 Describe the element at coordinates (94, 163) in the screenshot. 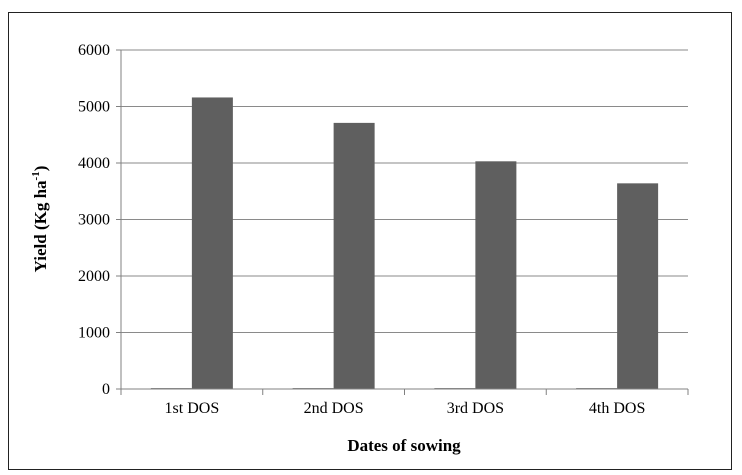

I see `y-tick-label: 4000` at that location.